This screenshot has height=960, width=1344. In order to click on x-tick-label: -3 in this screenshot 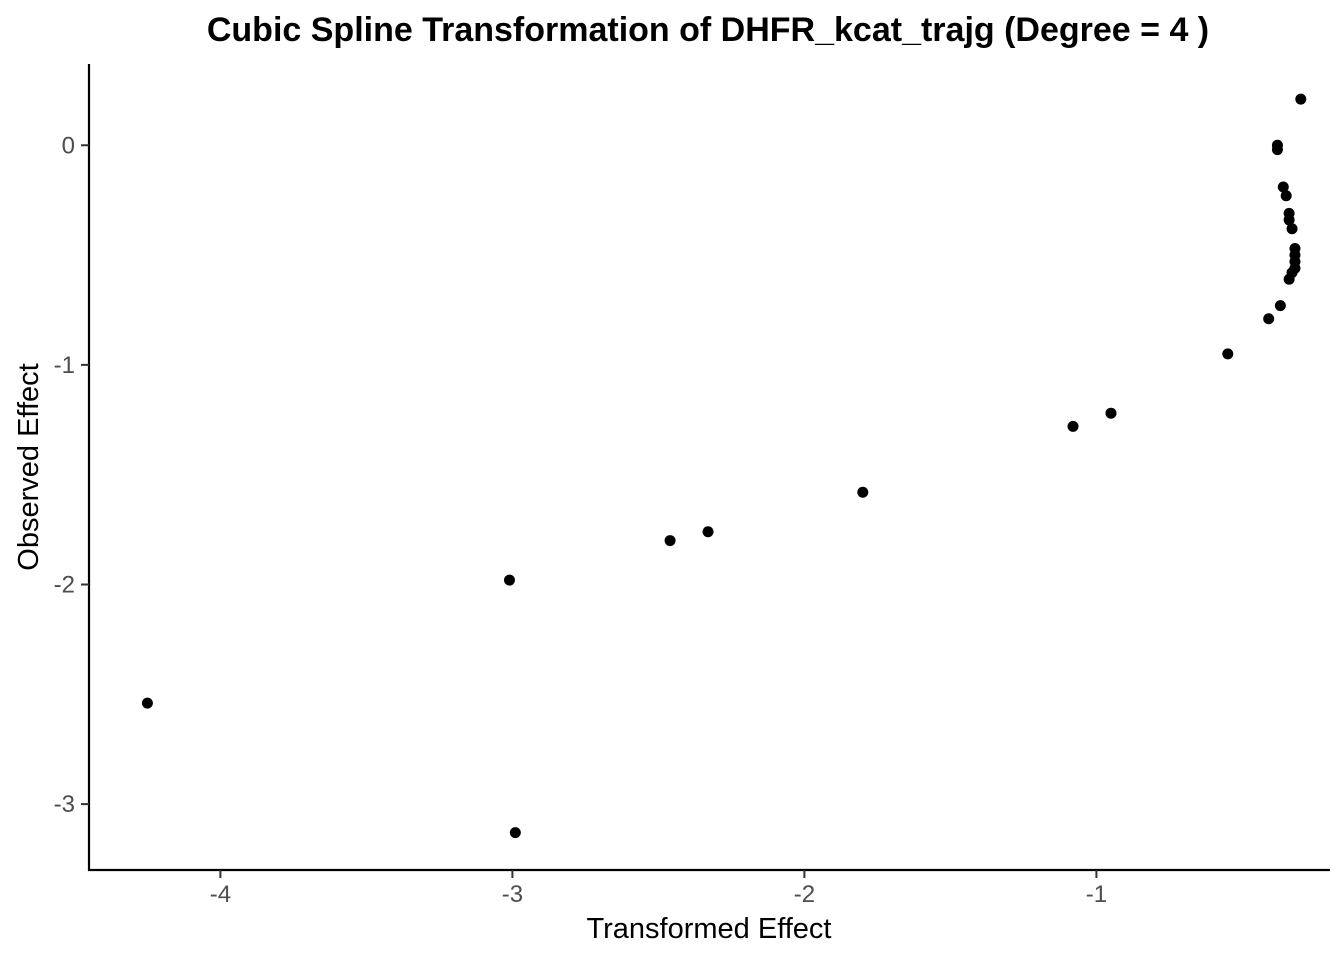, I will do `click(512, 894)`.